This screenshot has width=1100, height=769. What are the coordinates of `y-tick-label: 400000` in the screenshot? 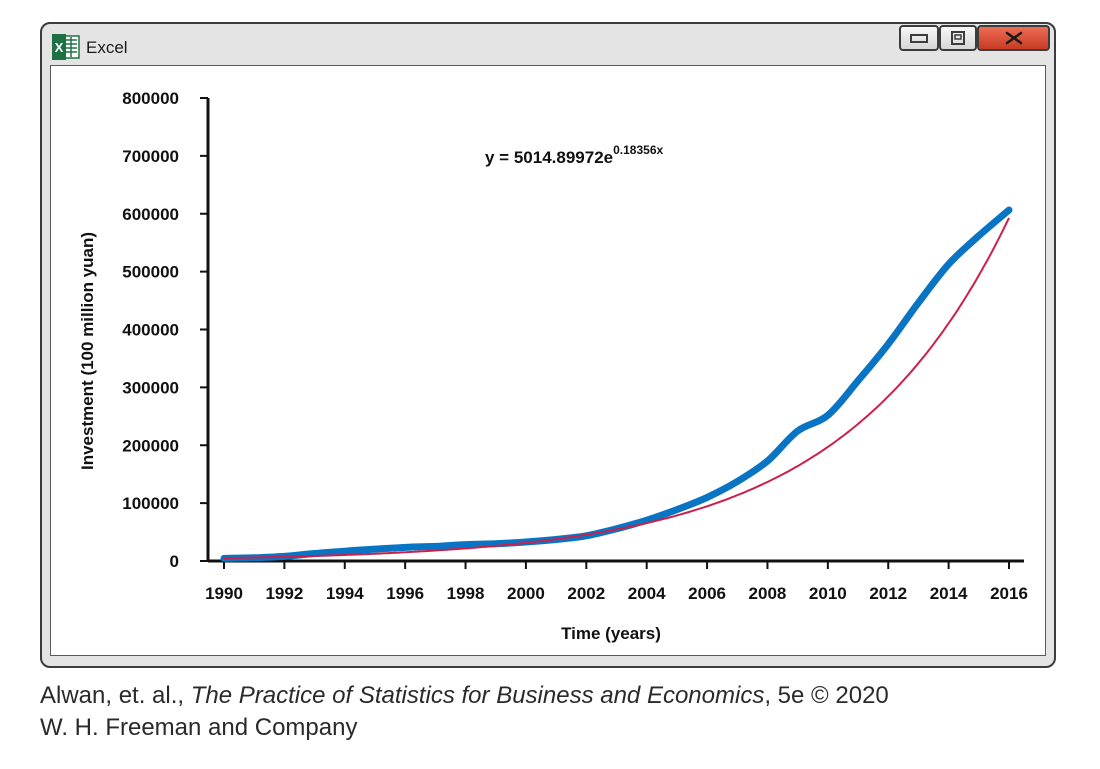 It's located at (150, 330).